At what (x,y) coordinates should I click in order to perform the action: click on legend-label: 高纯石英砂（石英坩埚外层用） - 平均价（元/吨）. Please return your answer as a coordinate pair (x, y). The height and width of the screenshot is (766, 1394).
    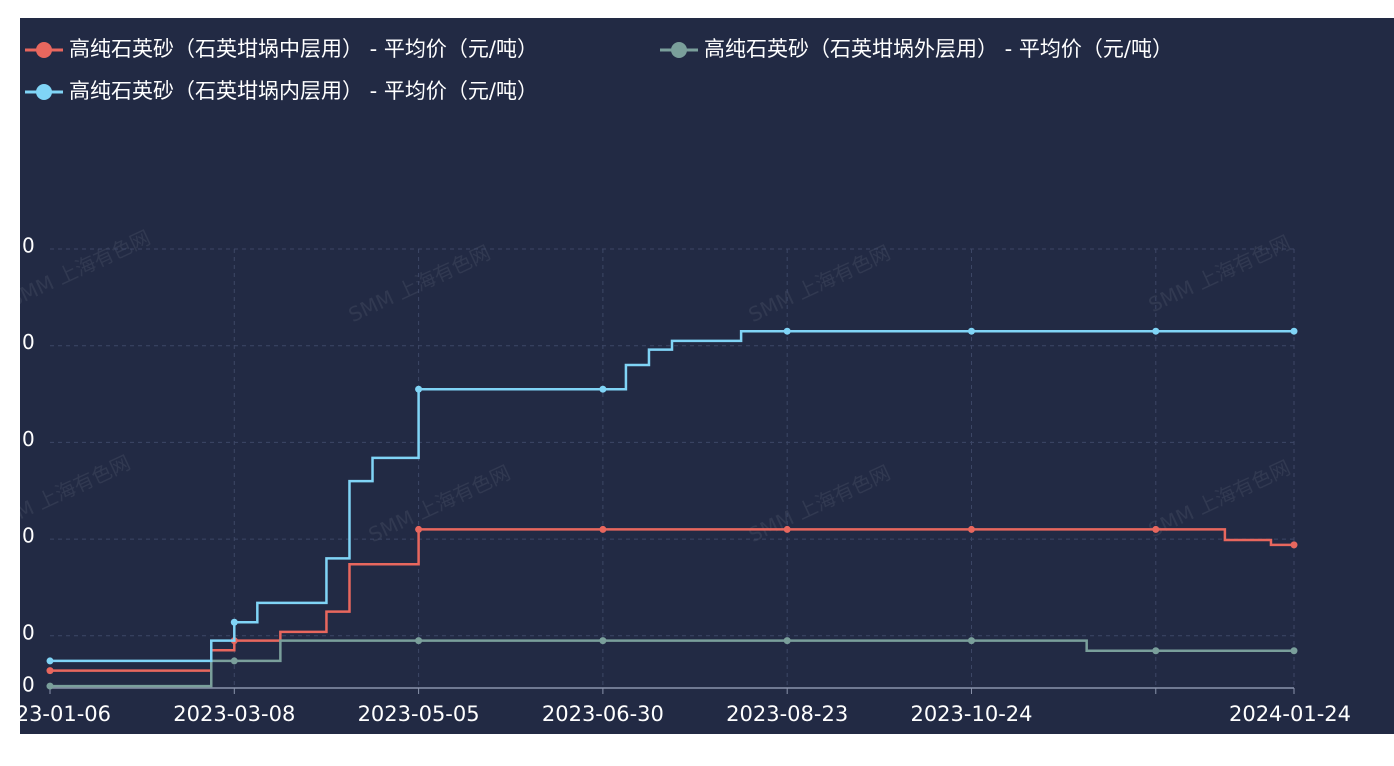
    Looking at the image, I should click on (938, 49).